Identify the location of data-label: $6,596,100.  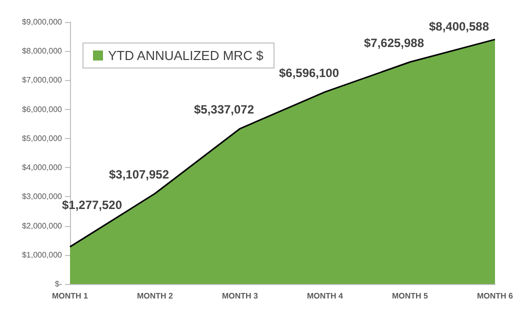
(309, 73).